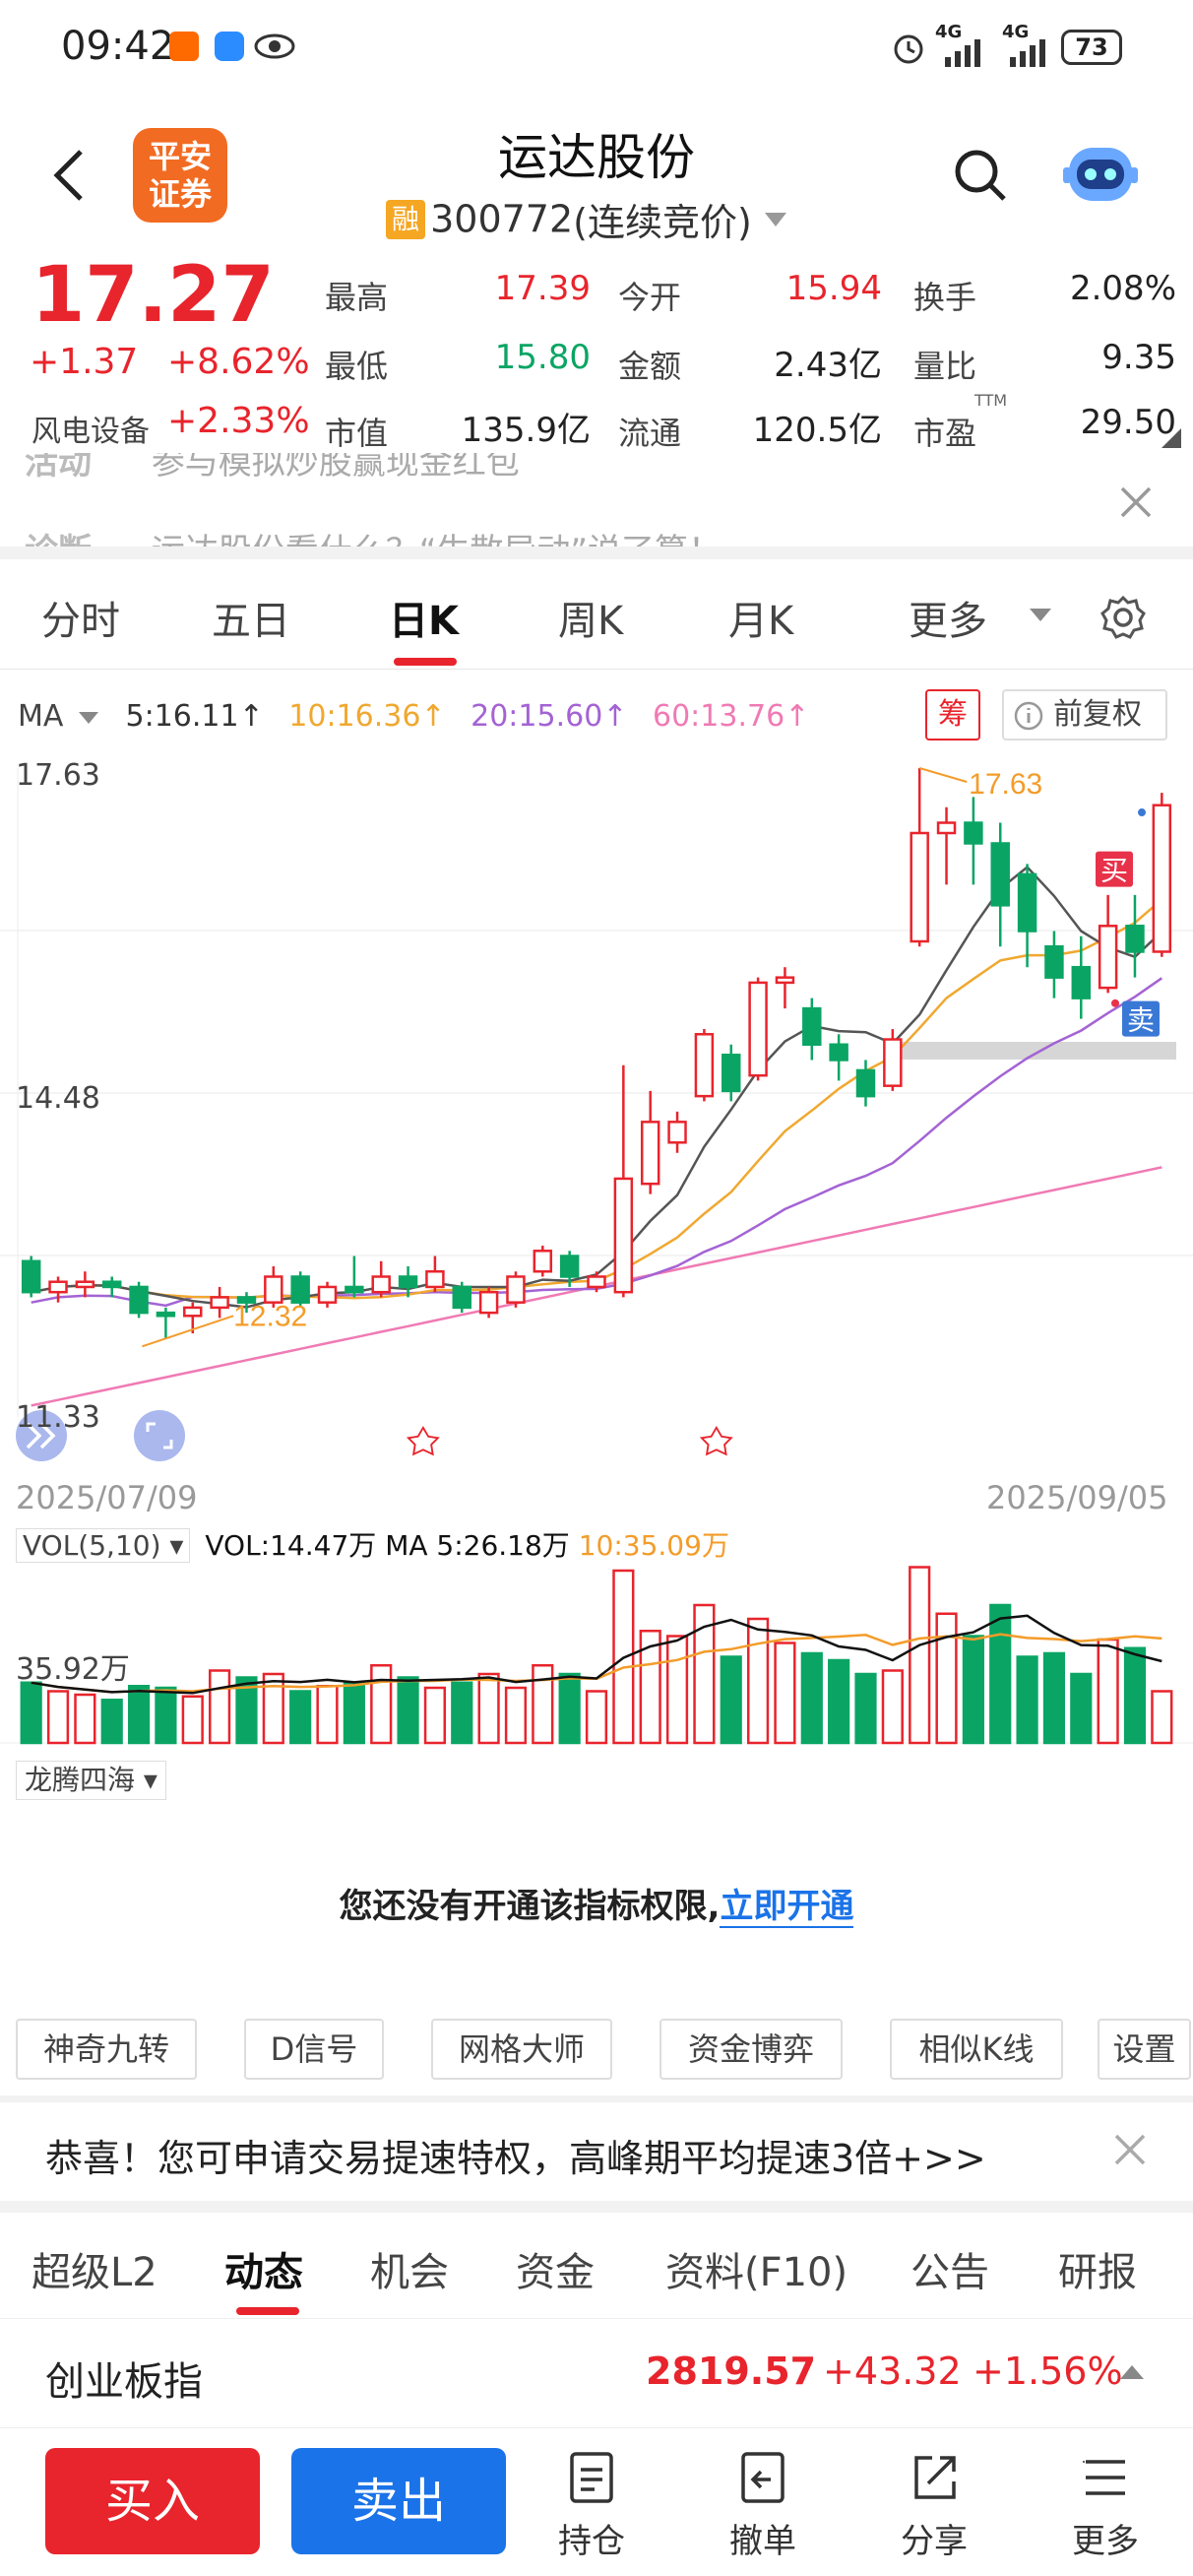 The image size is (1193, 2576). Describe the element at coordinates (828, 365) in the screenshot. I see `amount-value: 2.43亿` at that location.